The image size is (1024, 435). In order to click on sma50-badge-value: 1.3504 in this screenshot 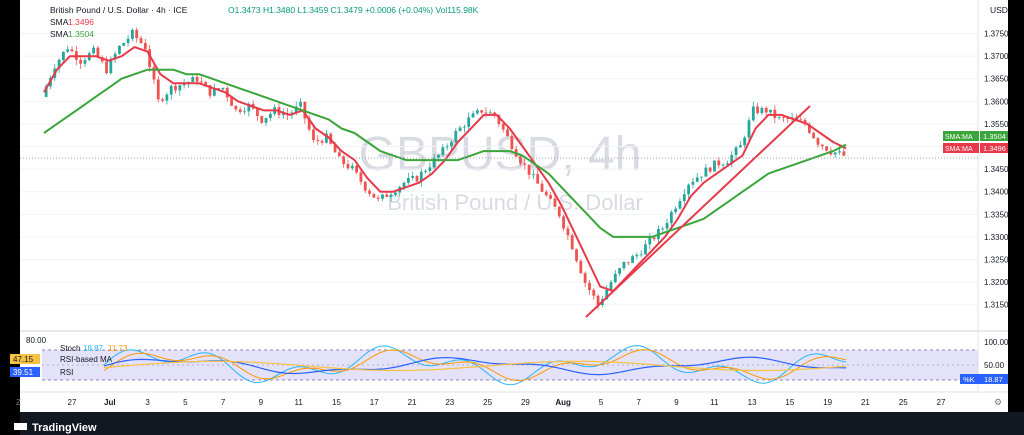, I will do `click(994, 136)`.